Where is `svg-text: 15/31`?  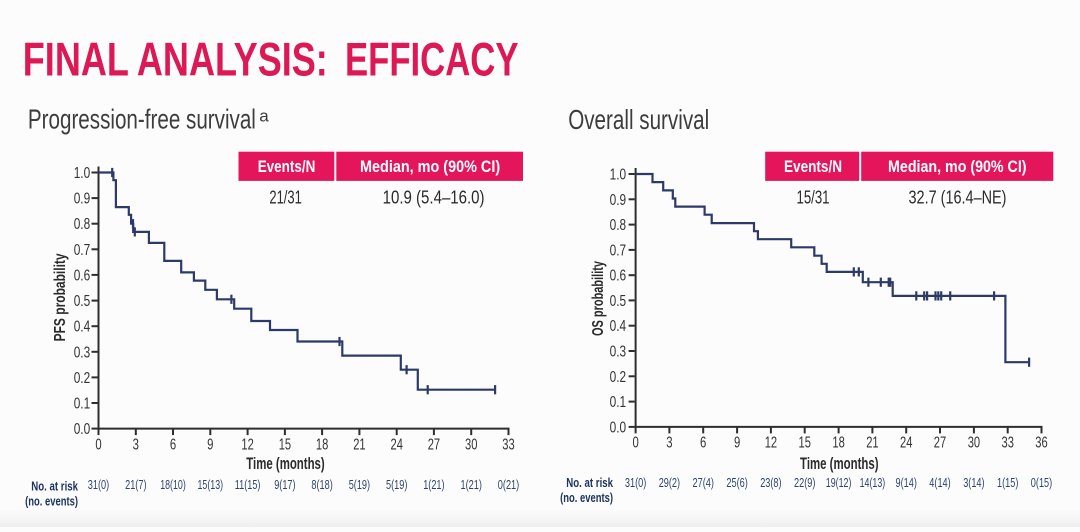
svg-text: 15/31 is located at coordinates (813, 196).